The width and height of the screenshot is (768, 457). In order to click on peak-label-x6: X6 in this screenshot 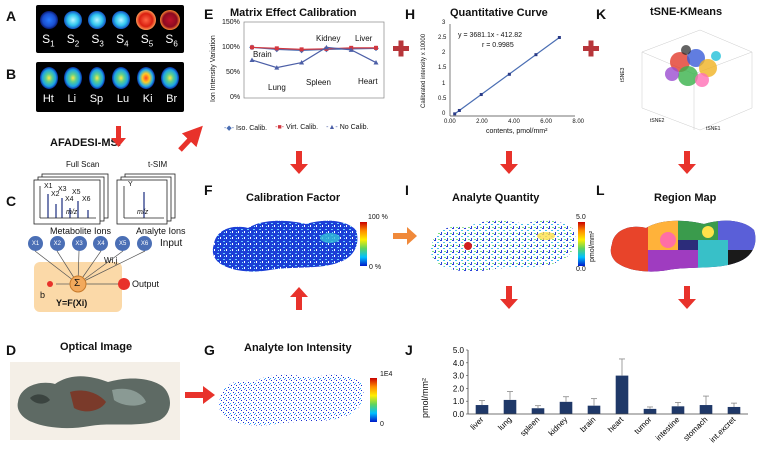, I will do `click(86, 199)`.